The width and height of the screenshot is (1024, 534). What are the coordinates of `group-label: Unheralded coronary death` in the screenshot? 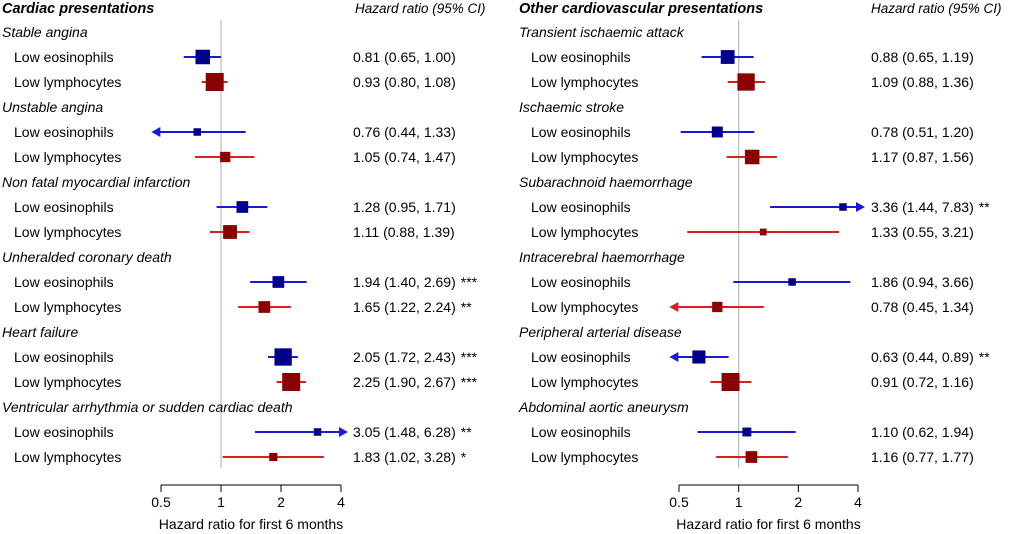 It's located at (87, 257).